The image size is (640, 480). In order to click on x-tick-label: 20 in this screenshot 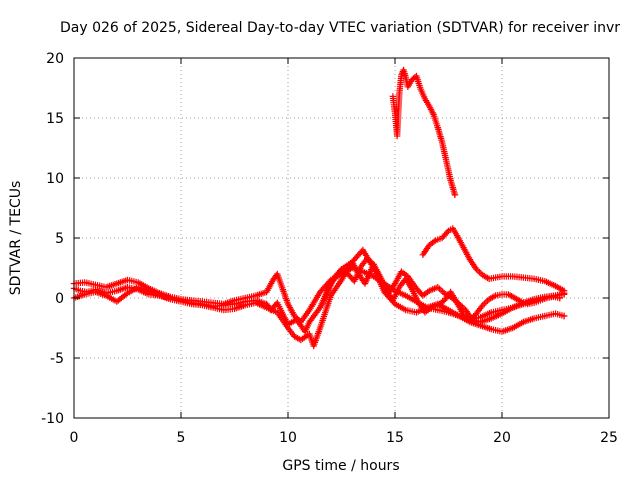, I will do `click(502, 438)`.